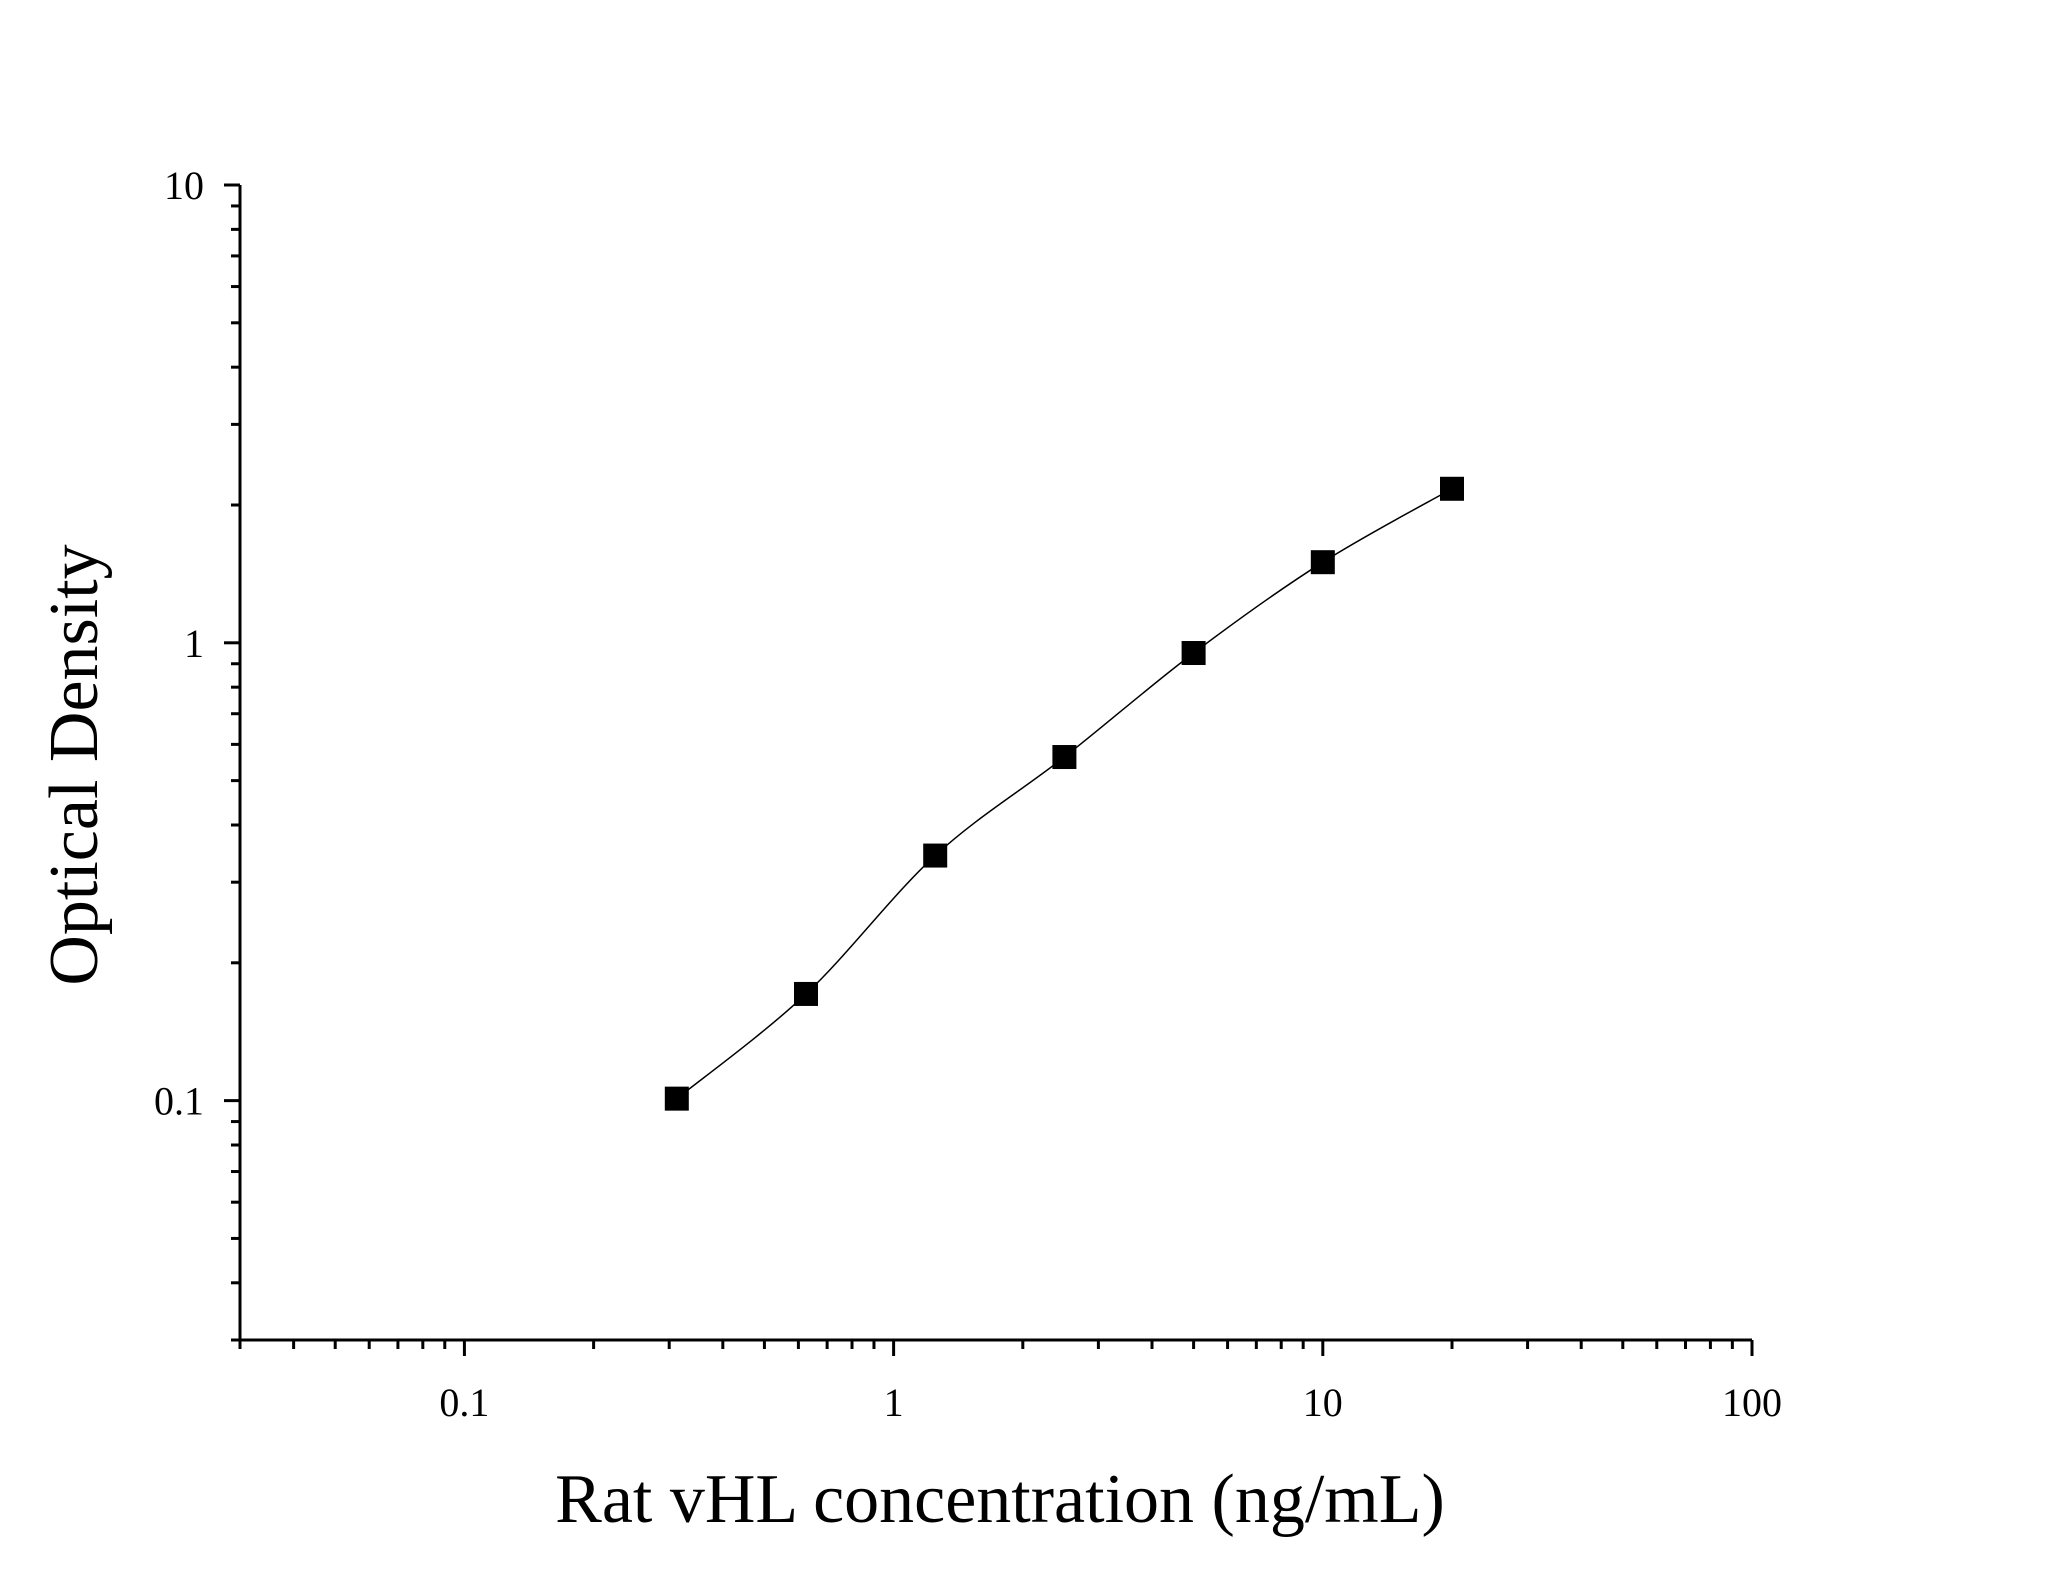 This screenshot has height=1593, width=2048. I want to click on x-tick-label: 1, so click(894, 1402).